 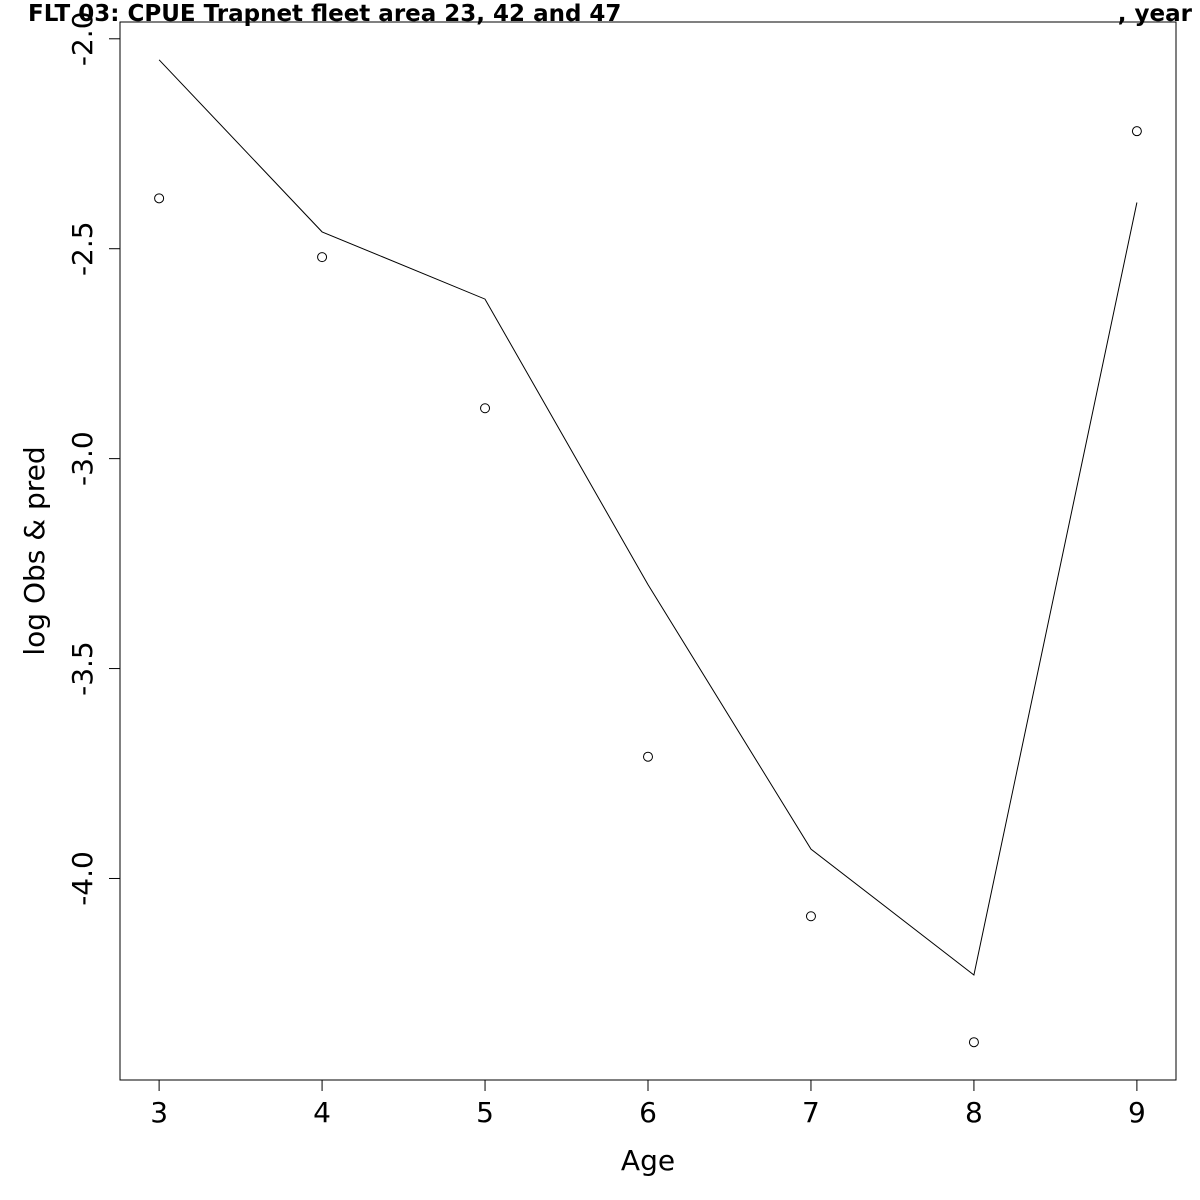 I want to click on y-tick-label: -3.5, so click(x=82, y=668).